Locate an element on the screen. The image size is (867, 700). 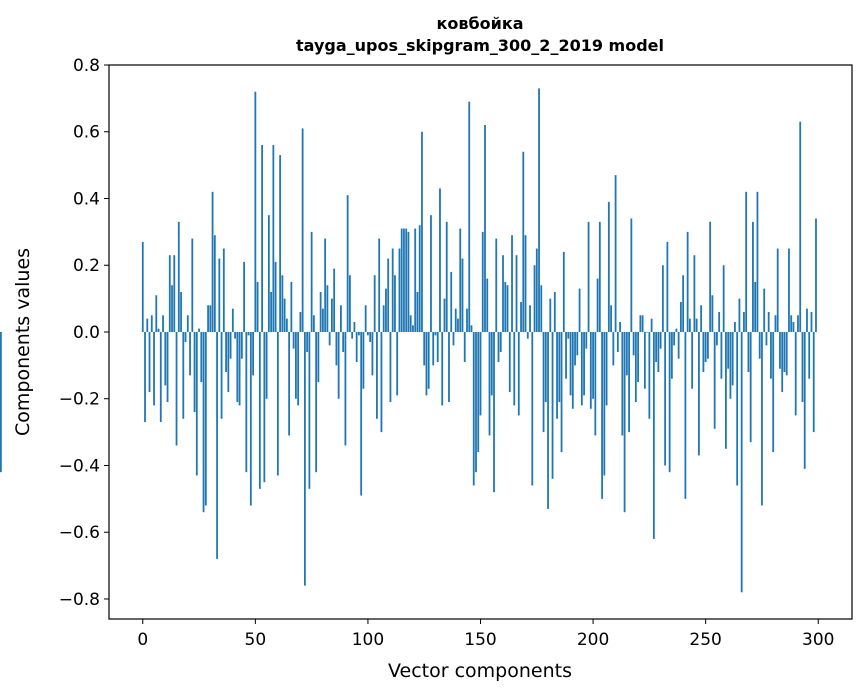
y-tick-label: −0.8 is located at coordinates (79, 600).